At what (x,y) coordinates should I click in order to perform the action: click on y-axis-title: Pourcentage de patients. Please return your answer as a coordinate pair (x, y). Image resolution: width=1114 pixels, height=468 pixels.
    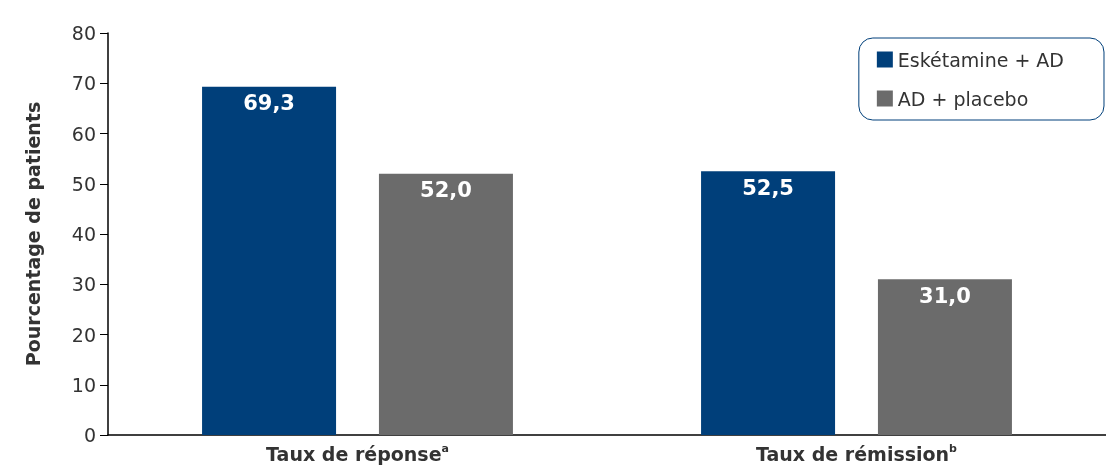
    Looking at the image, I should click on (32, 234).